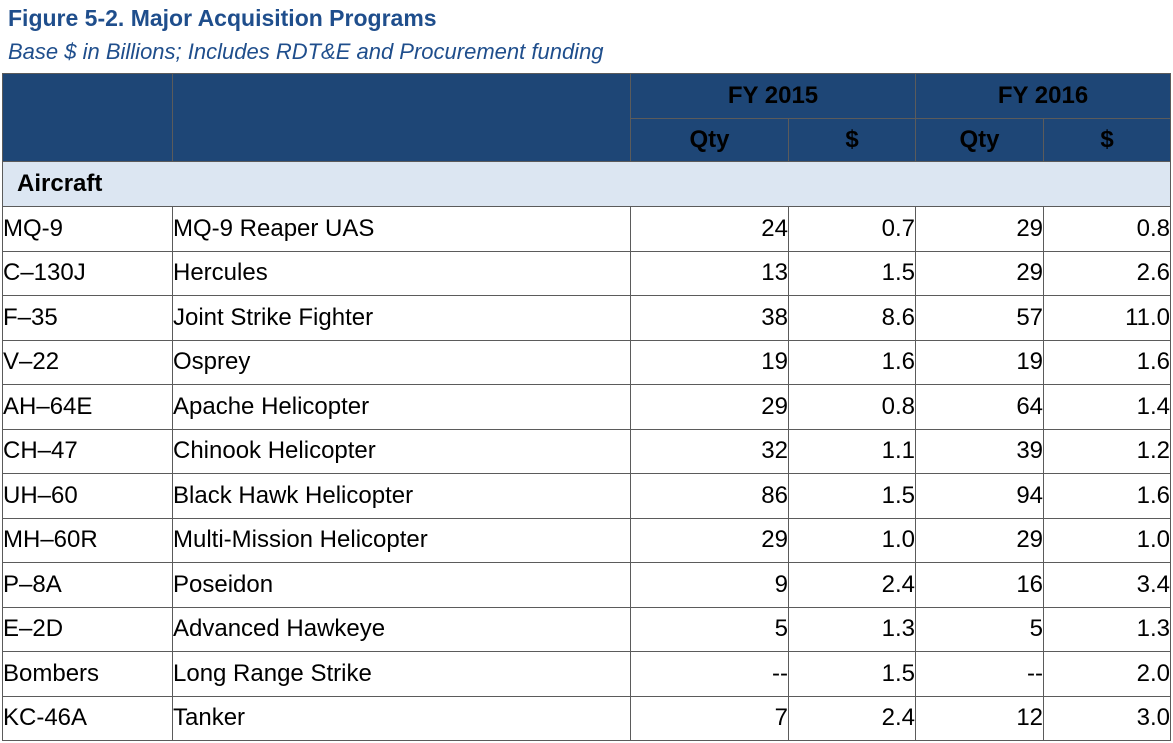 The width and height of the screenshot is (1173, 743). Describe the element at coordinates (1107, 140) in the screenshot. I see `header-fy2016-usd: $` at that location.